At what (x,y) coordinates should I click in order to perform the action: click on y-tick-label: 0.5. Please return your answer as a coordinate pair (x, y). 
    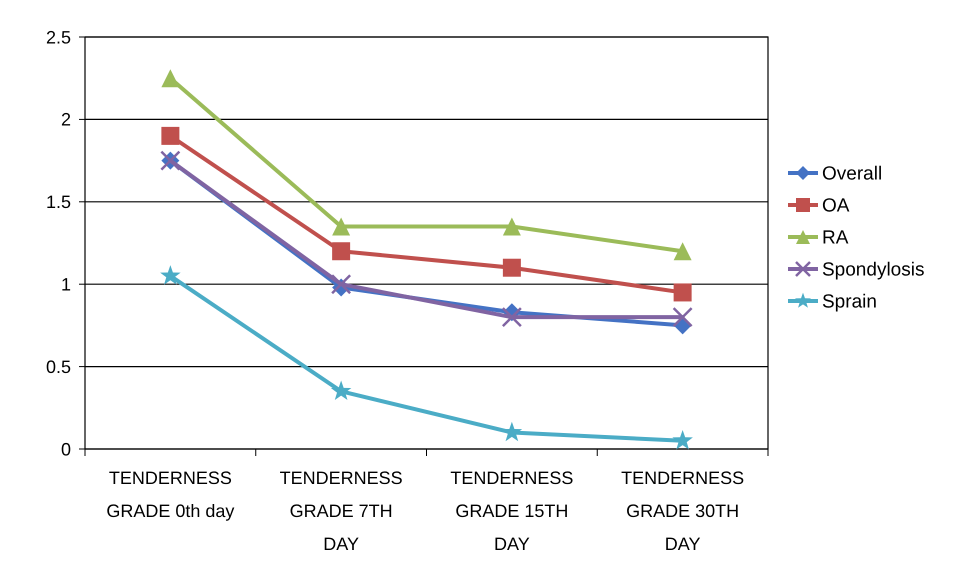
    Looking at the image, I should click on (58, 366).